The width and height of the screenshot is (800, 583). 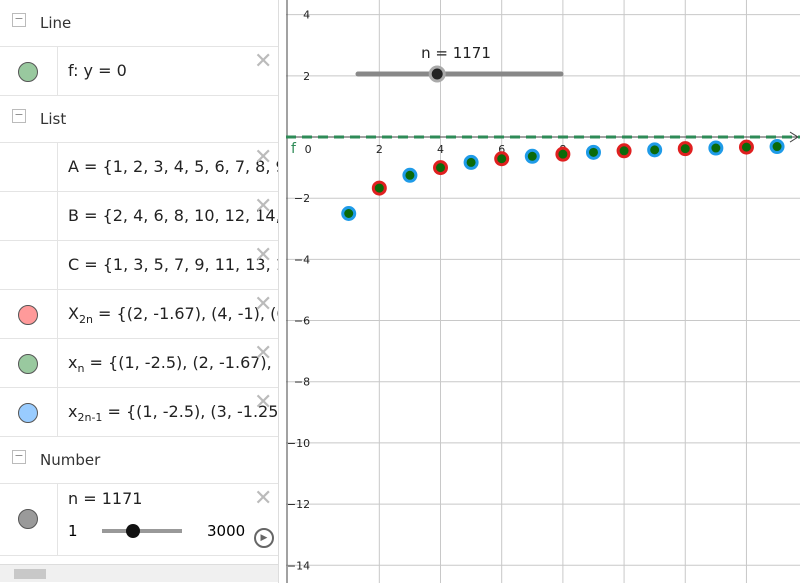 I want to click on x-tick-label: 4, so click(x=440, y=149).